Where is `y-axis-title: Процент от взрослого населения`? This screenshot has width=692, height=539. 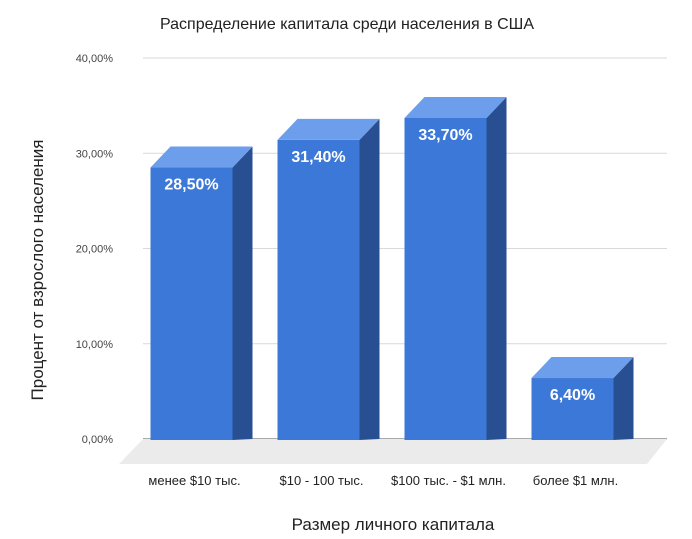 y-axis-title: Процент от взрослого населения is located at coordinates (37, 270).